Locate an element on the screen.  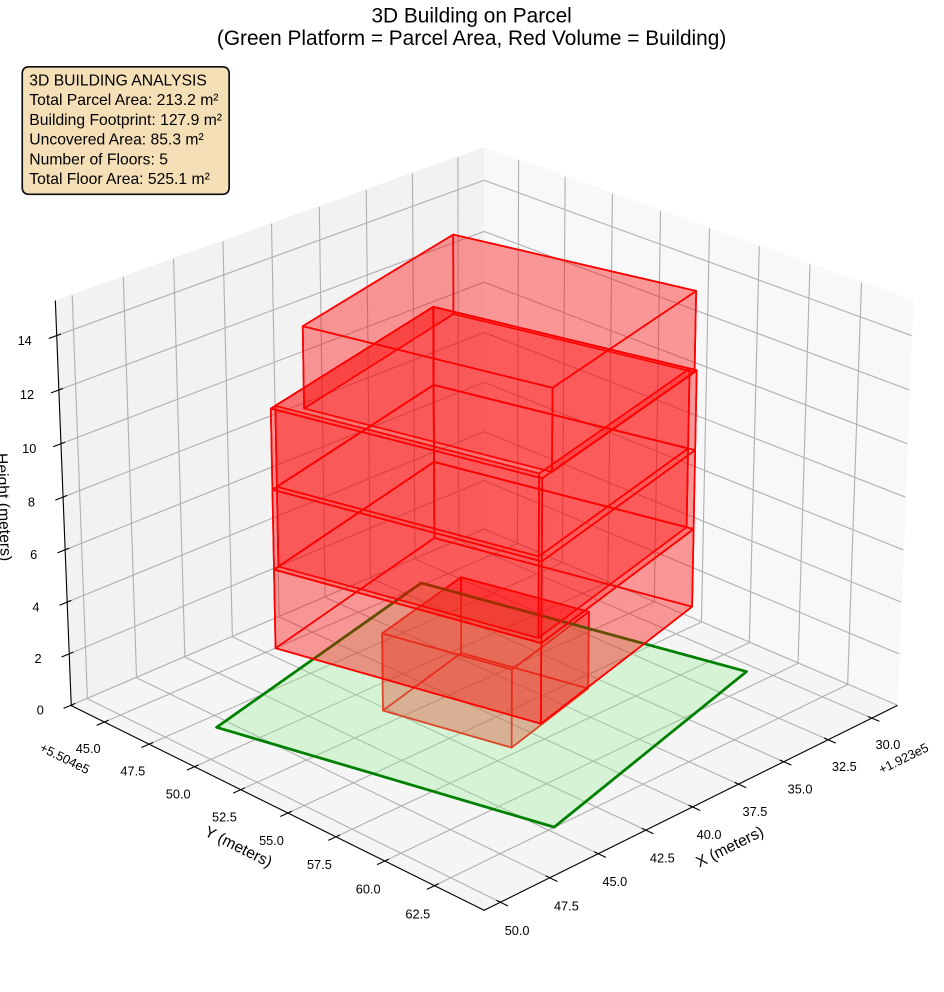
svg-text: 2 is located at coordinates (38, 658).